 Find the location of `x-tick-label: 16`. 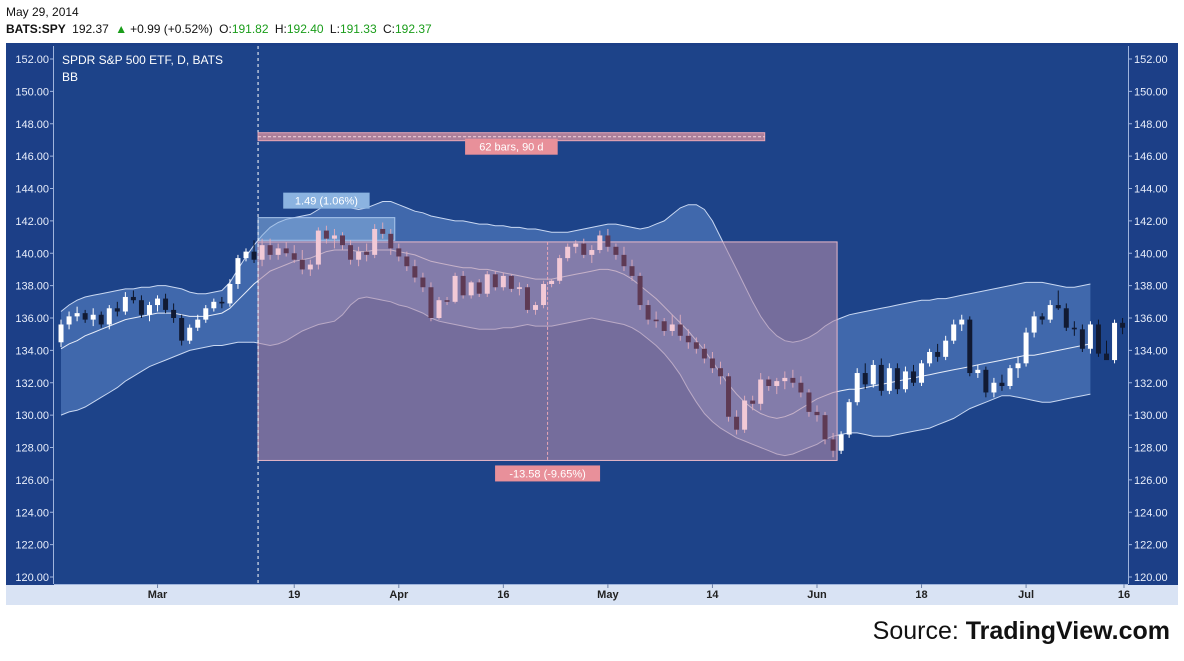

x-tick-label: 16 is located at coordinates (1124, 595).